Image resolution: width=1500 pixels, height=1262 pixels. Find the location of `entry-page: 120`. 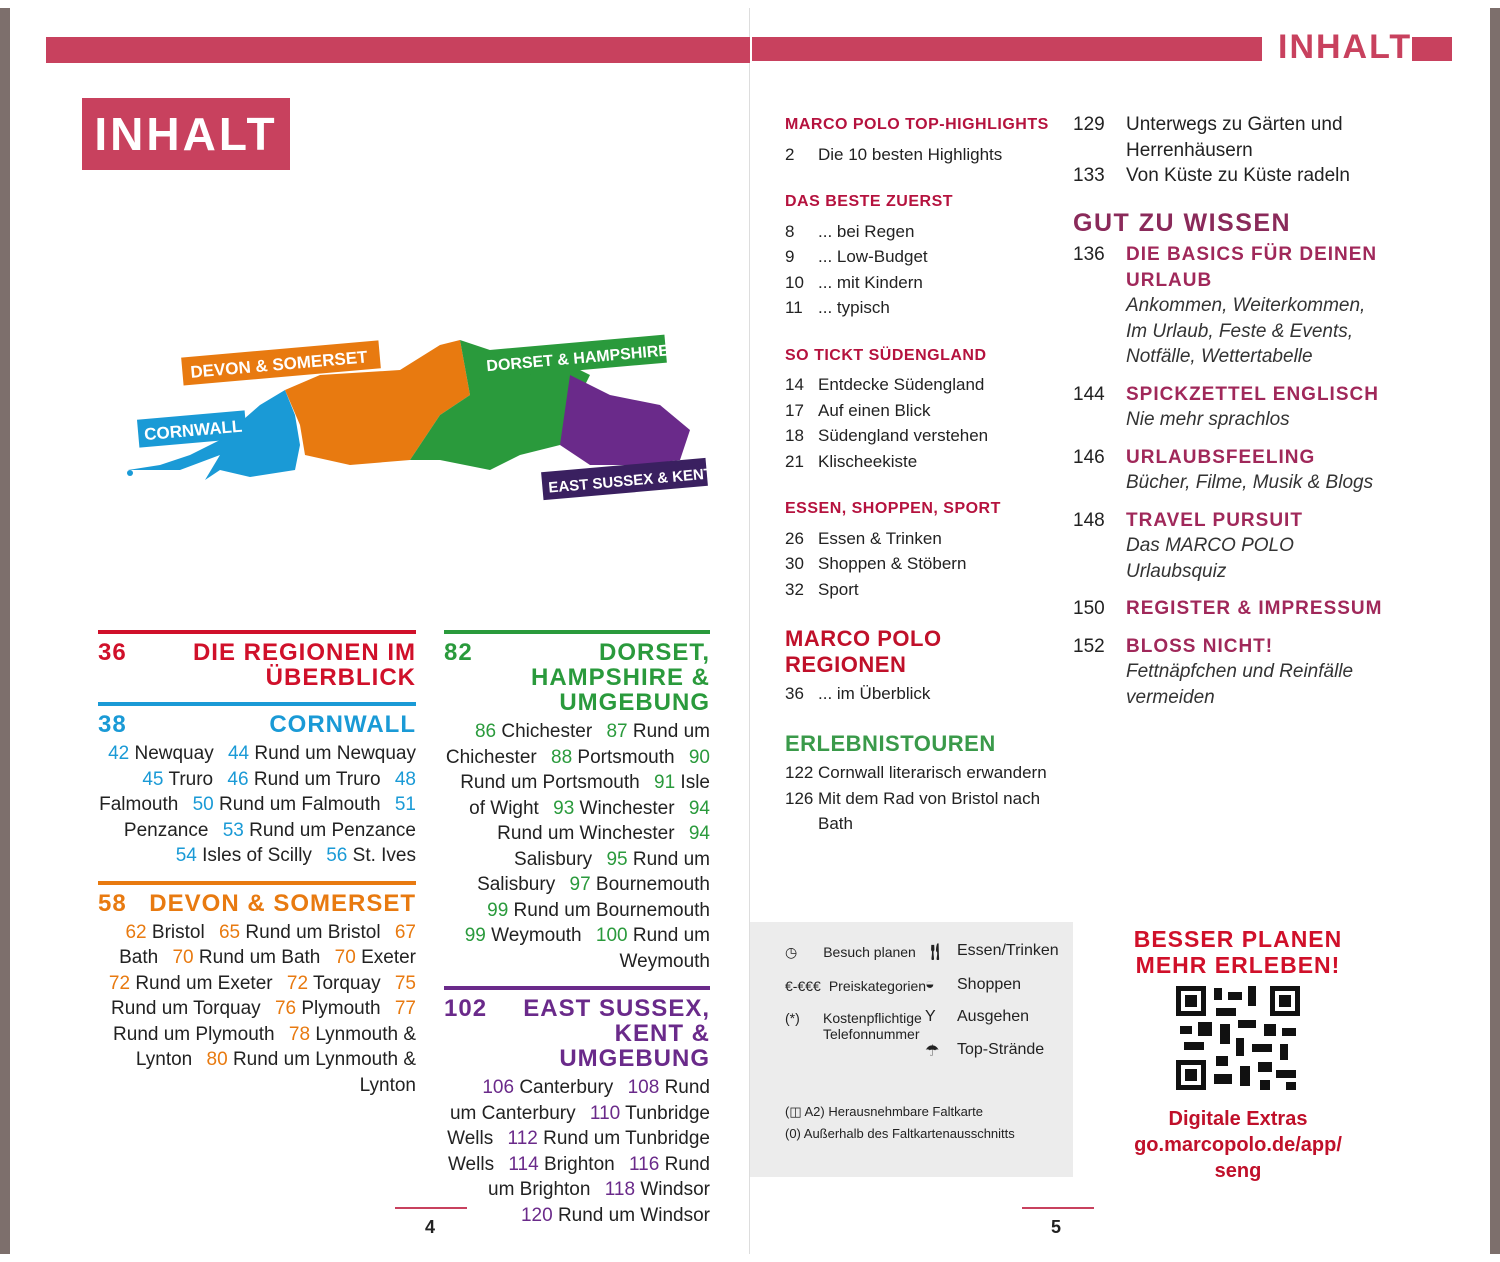

entry-page: 120 is located at coordinates (536, 1215).